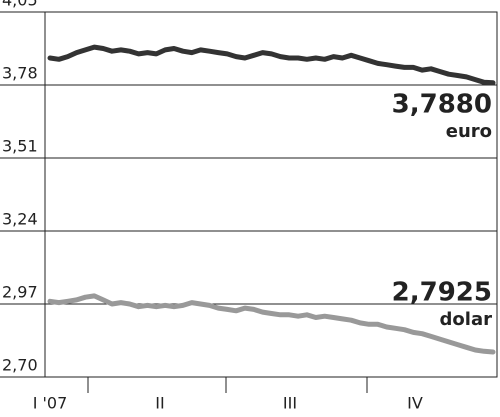 This screenshot has width=500, height=417. Describe the element at coordinates (20, 292) in the screenshot. I see `y-tick-label: 2,97` at that location.